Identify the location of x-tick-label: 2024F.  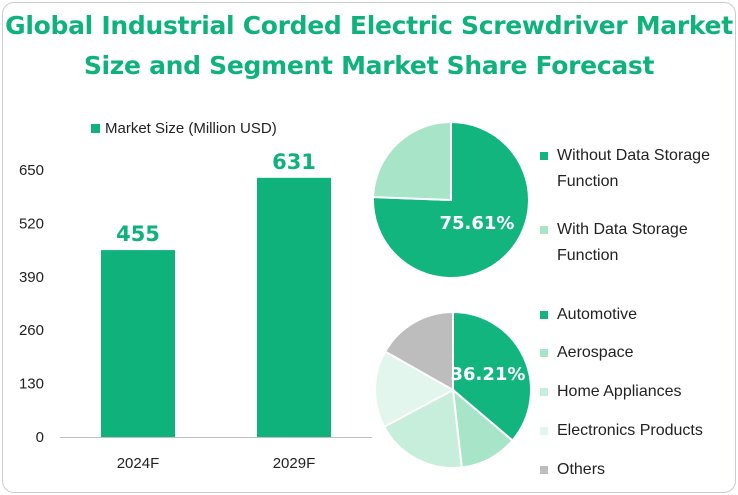
(138, 463).